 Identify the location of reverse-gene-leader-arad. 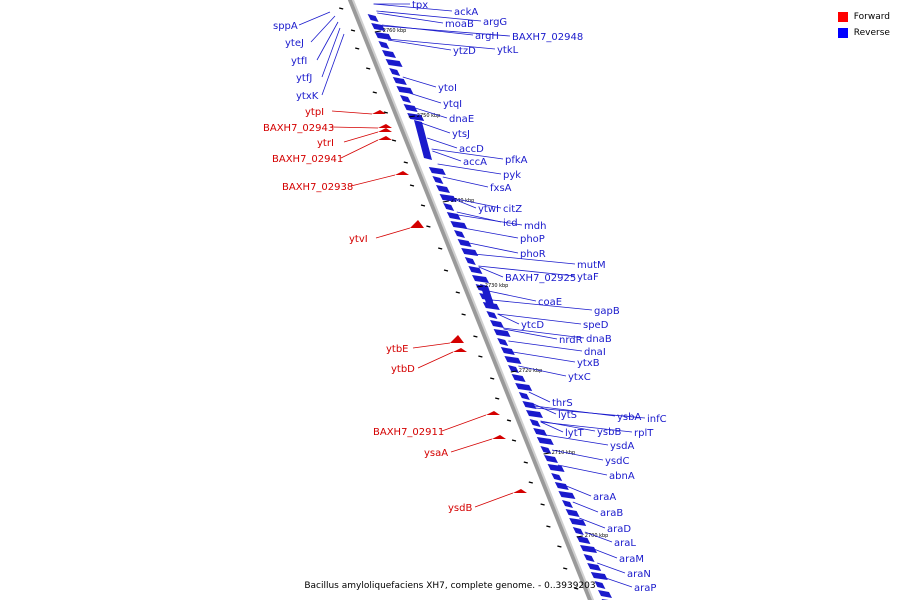
(592, 523).